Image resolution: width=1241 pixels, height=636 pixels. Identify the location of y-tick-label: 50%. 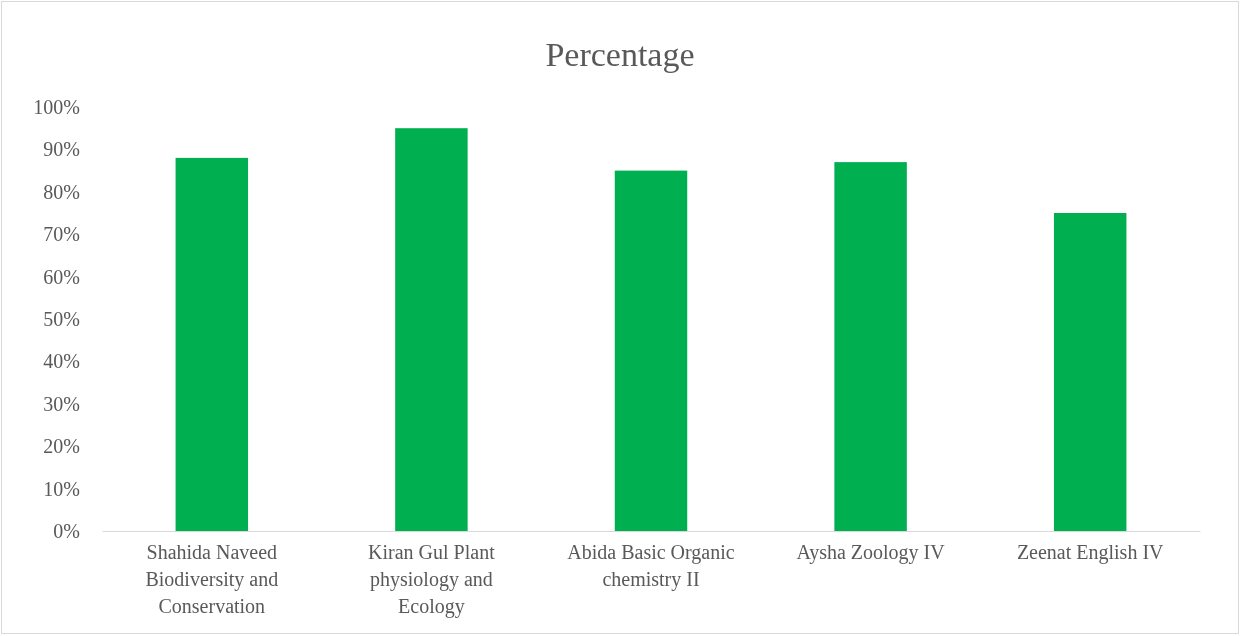
(61, 318).